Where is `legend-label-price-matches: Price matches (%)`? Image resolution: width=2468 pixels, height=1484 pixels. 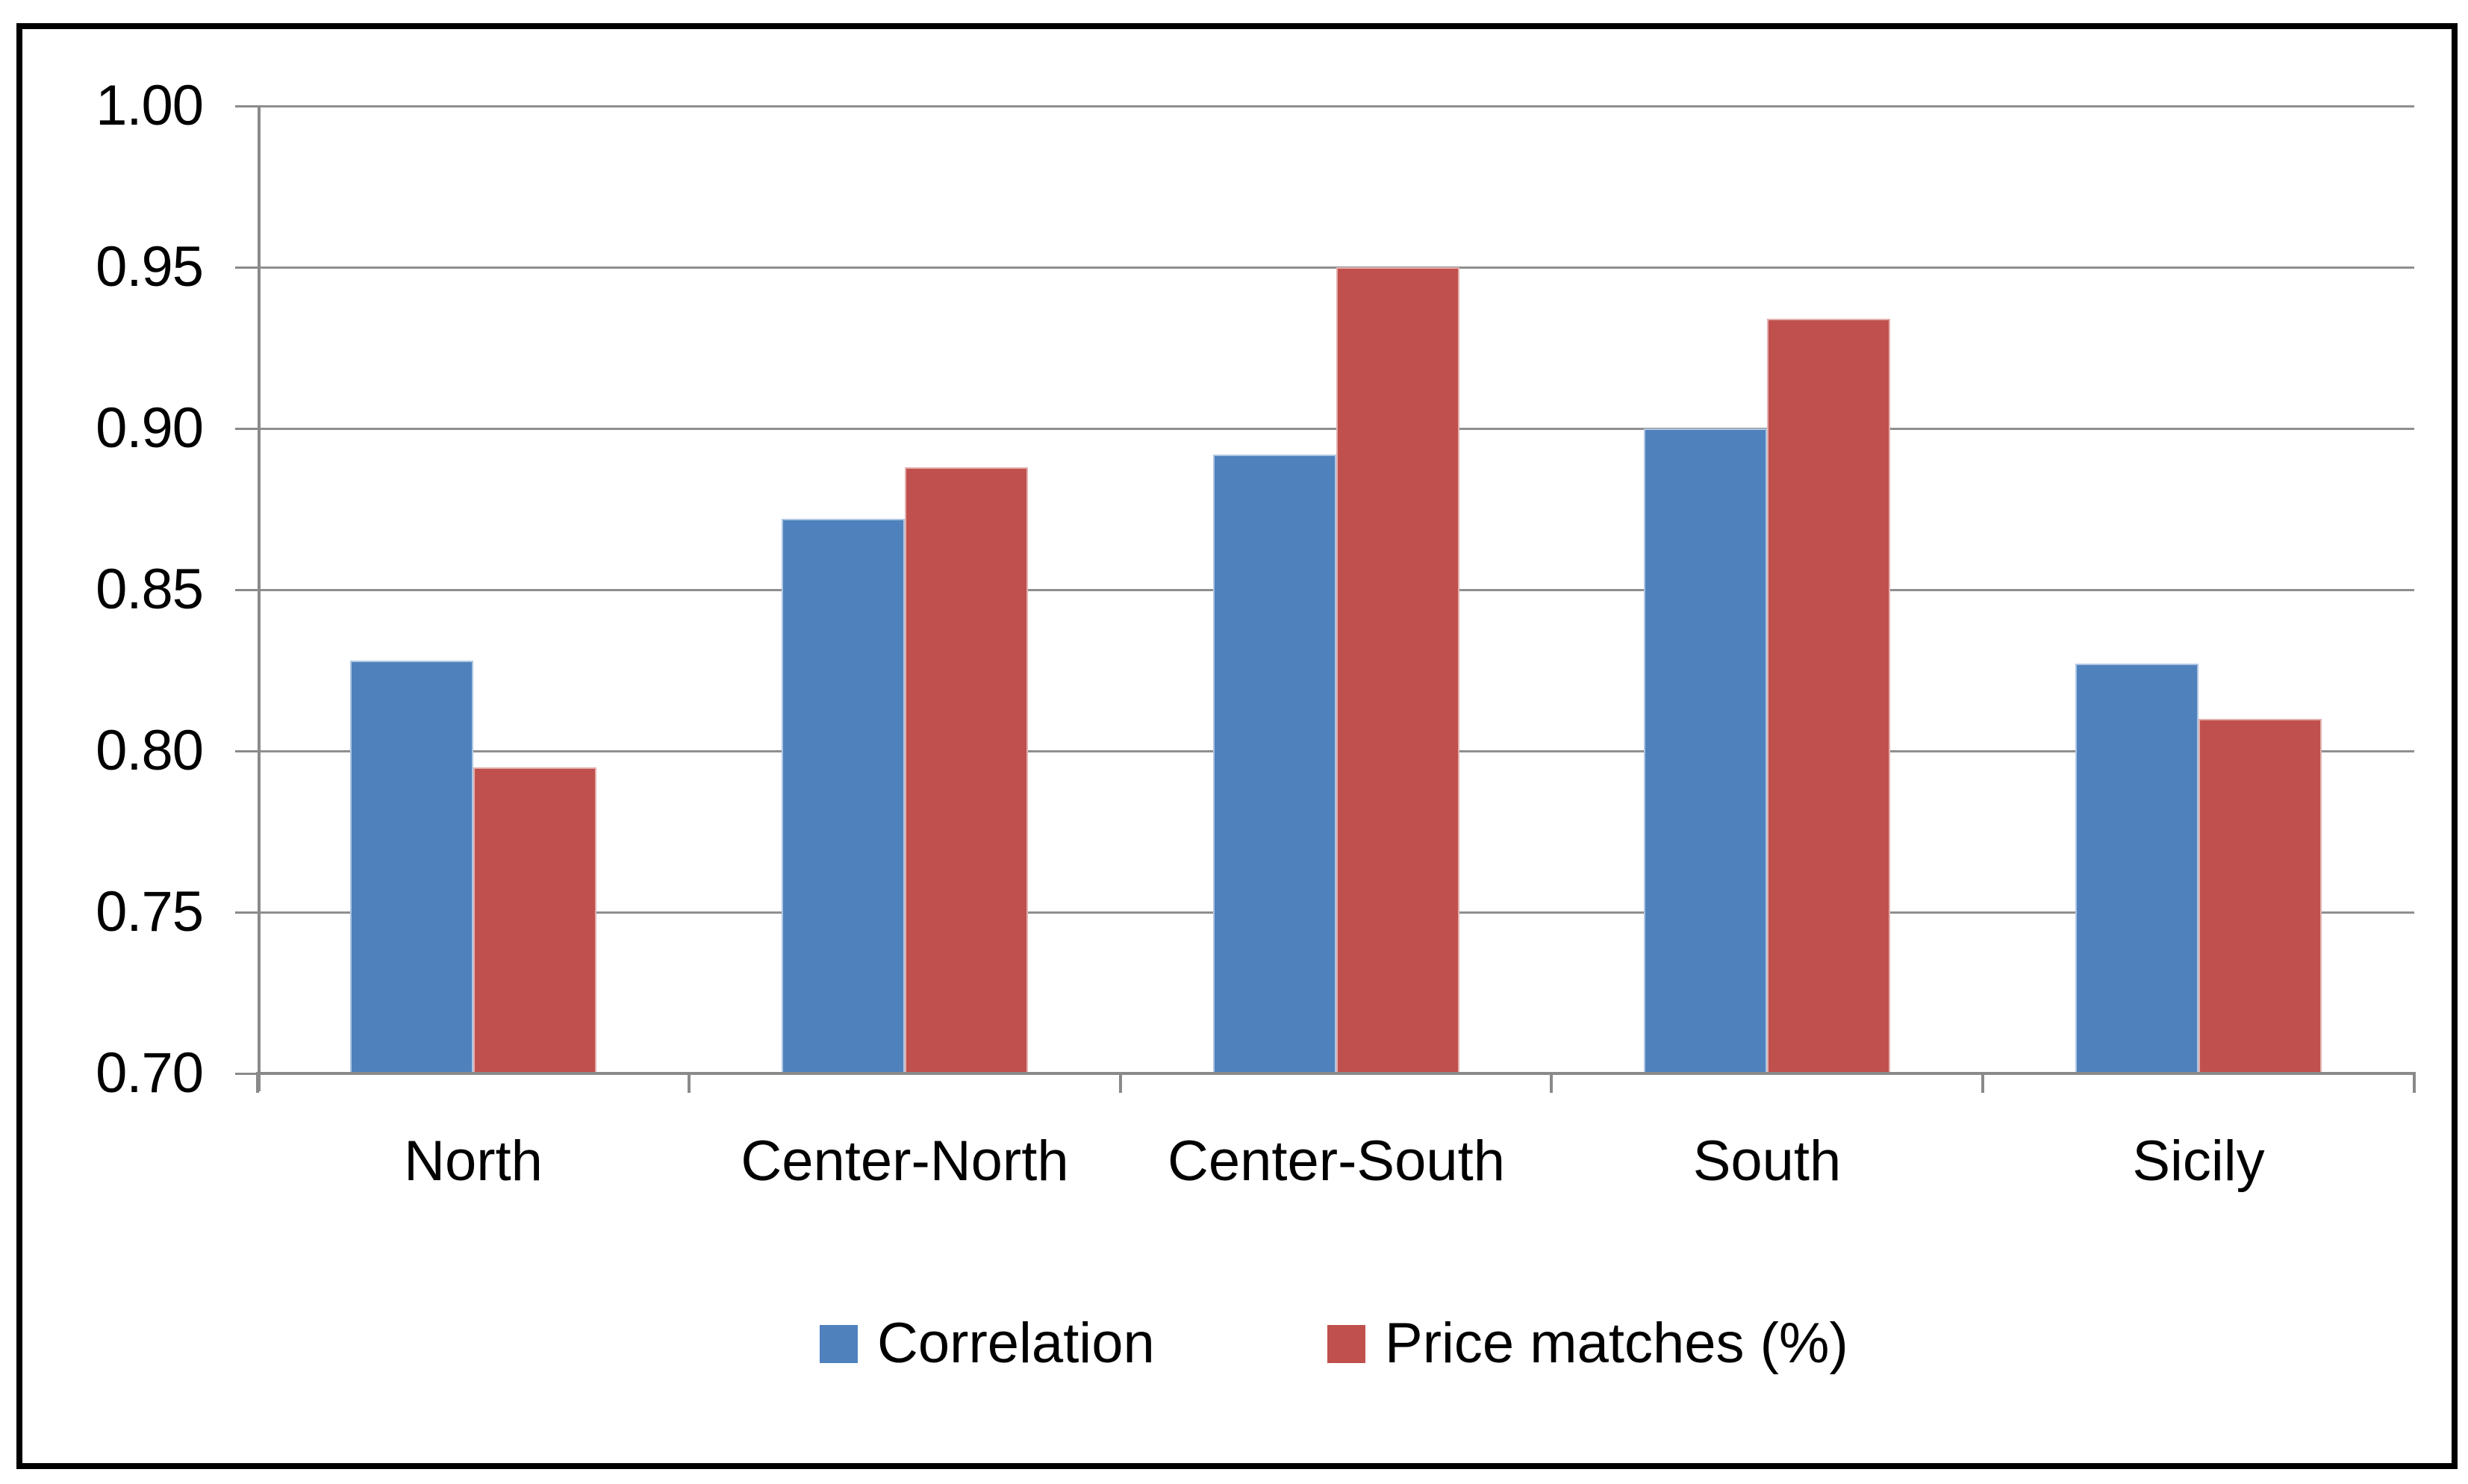
legend-label-price-matches: Price matches (%) is located at coordinates (1617, 1343).